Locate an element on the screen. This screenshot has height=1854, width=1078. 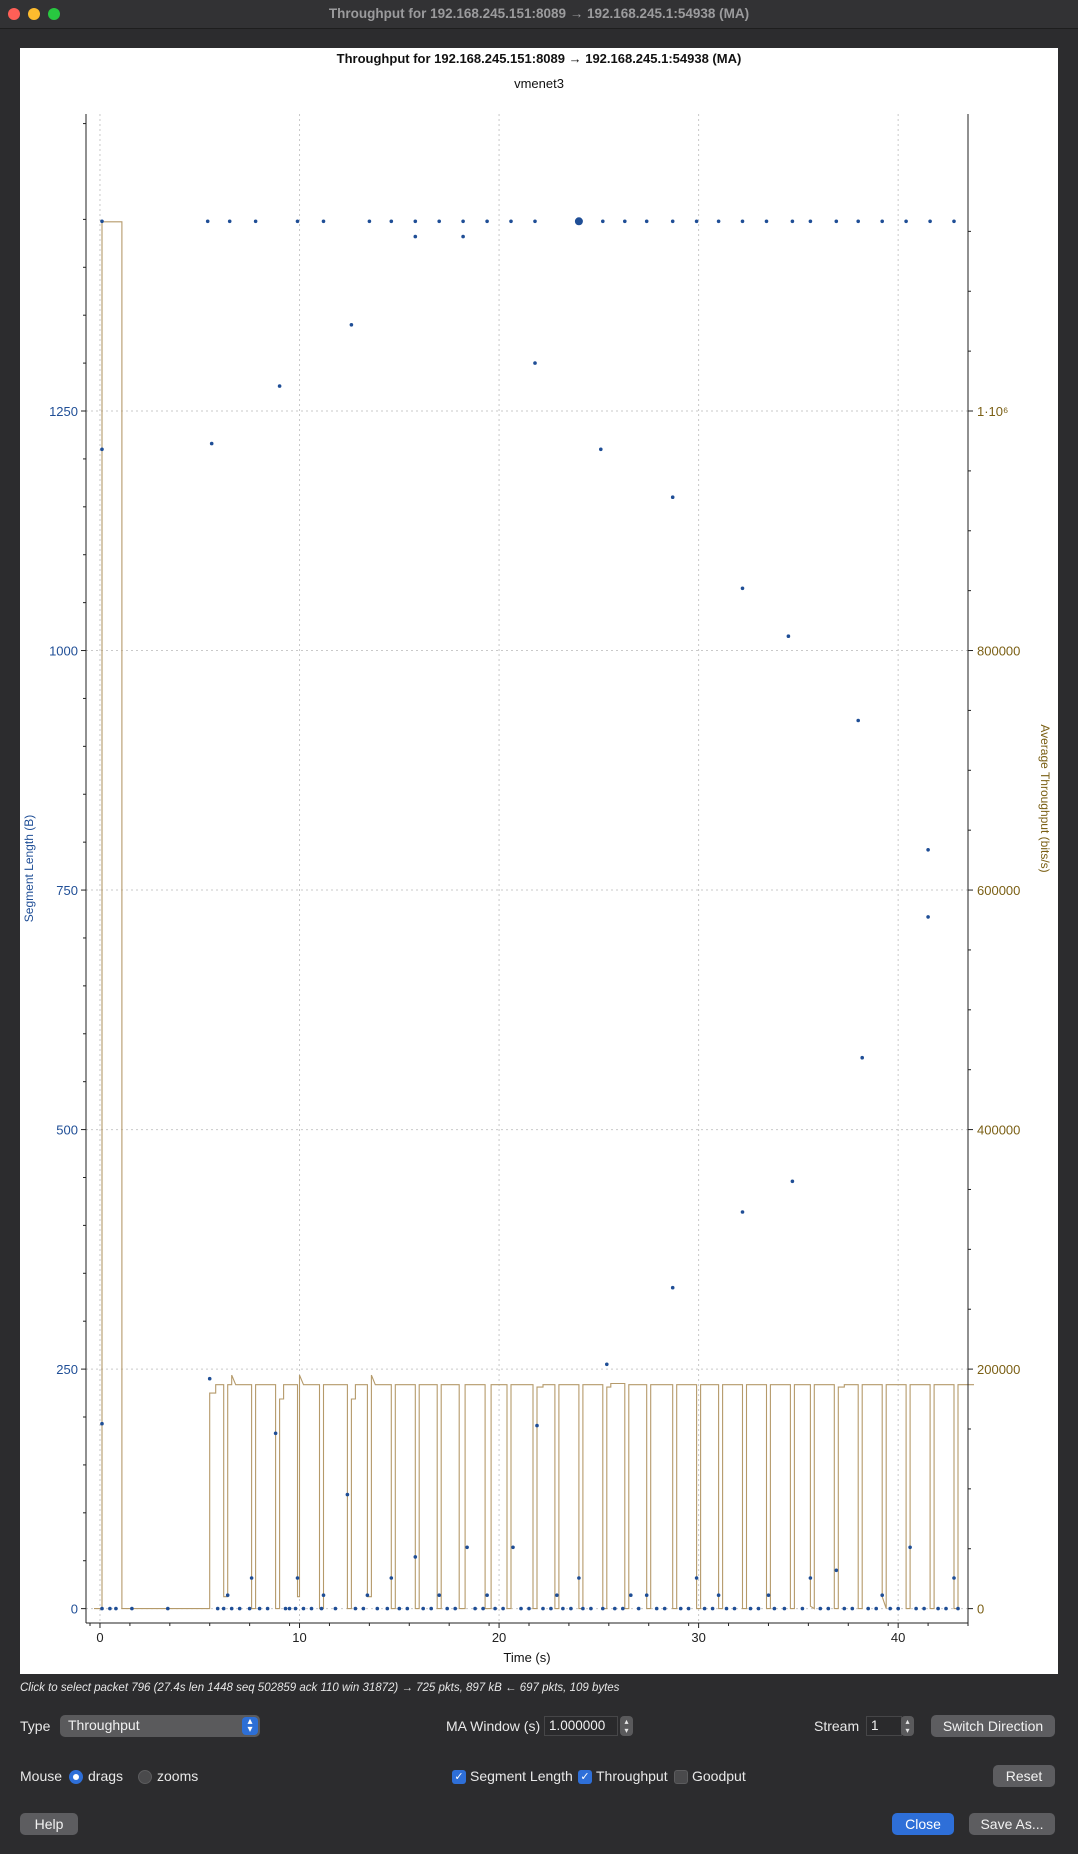
throughput-checkbox: ✓ is located at coordinates (585, 1777).